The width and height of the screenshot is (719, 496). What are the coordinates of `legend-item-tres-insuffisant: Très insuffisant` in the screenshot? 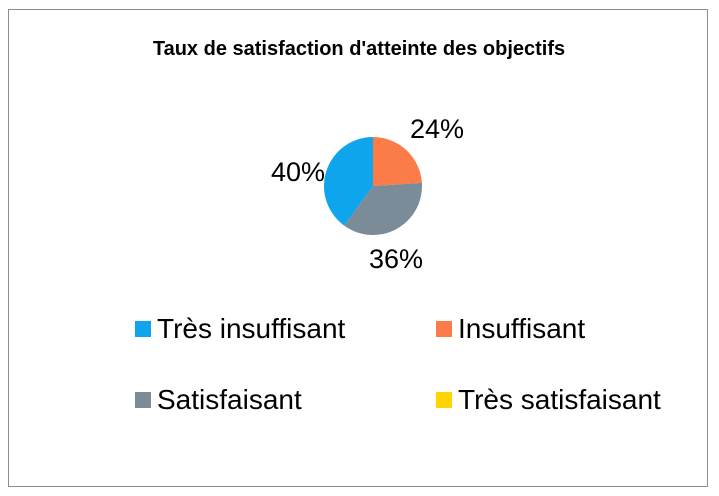 It's located at (240, 329).